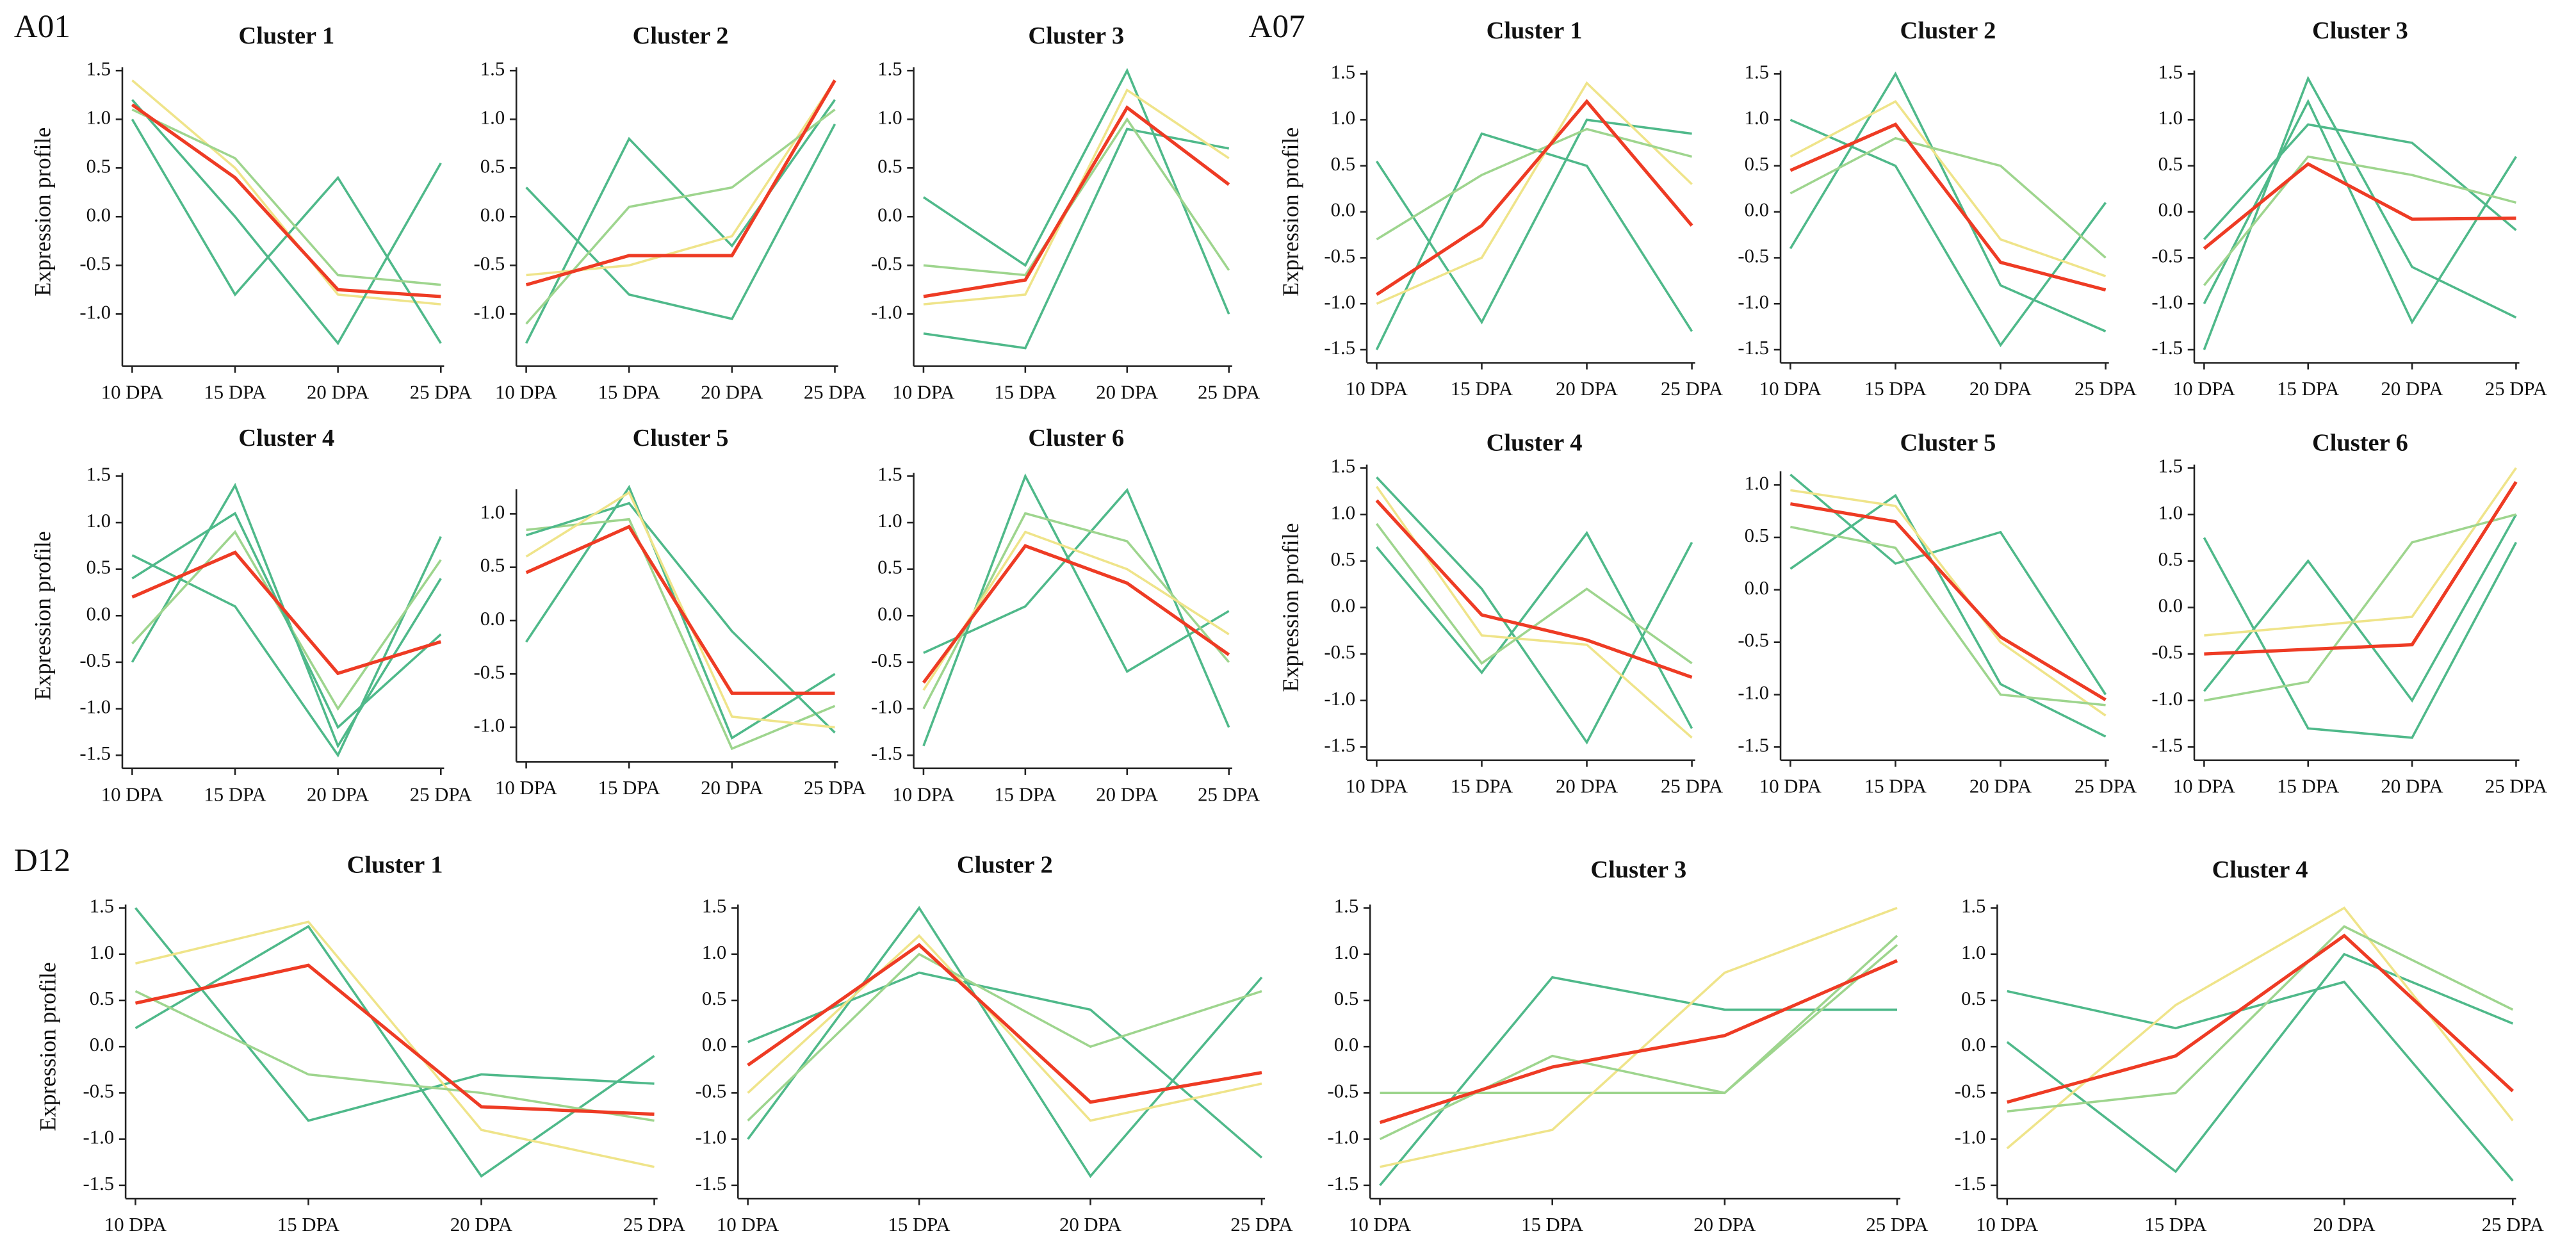  I want to click on chart-title: Cluster 6, so click(2360, 443).